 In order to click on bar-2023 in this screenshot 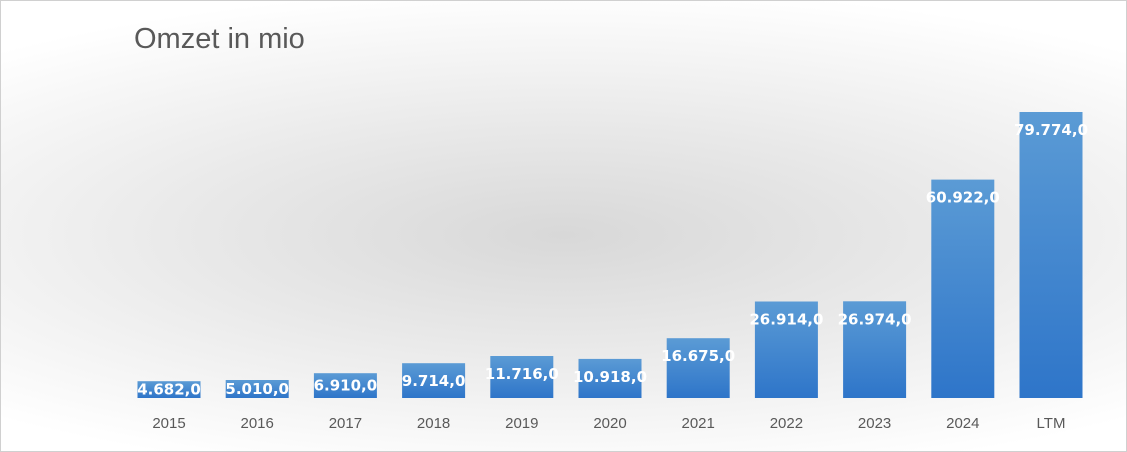, I will do `click(875, 349)`.